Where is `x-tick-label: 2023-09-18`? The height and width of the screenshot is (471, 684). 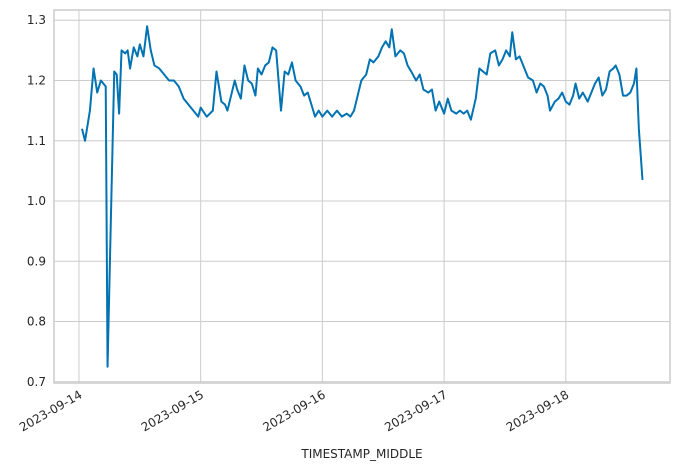
x-tick-label: 2023-09-18 is located at coordinates (537, 410).